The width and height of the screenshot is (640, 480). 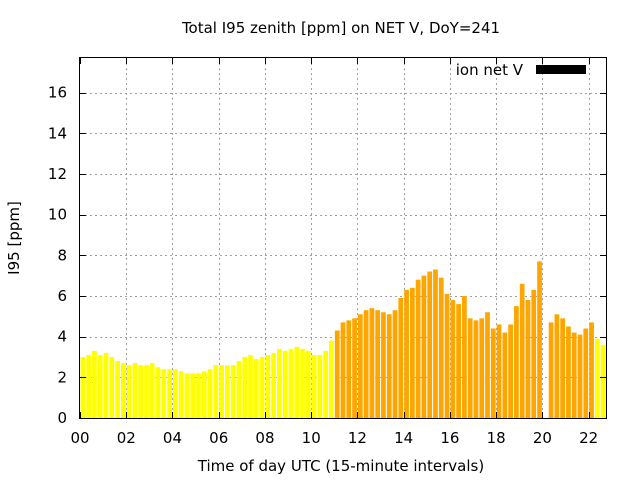 I want to click on y-tick-label: 12, so click(x=57, y=174).